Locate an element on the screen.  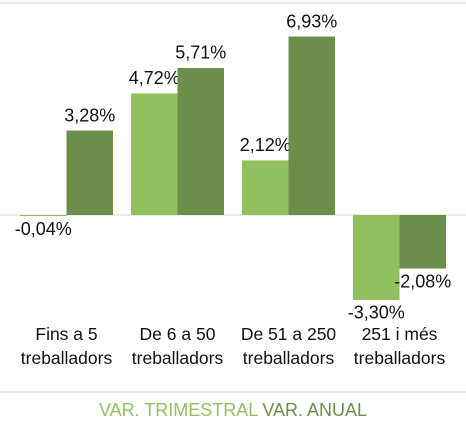
data-label: 2,12% is located at coordinates (265, 145).